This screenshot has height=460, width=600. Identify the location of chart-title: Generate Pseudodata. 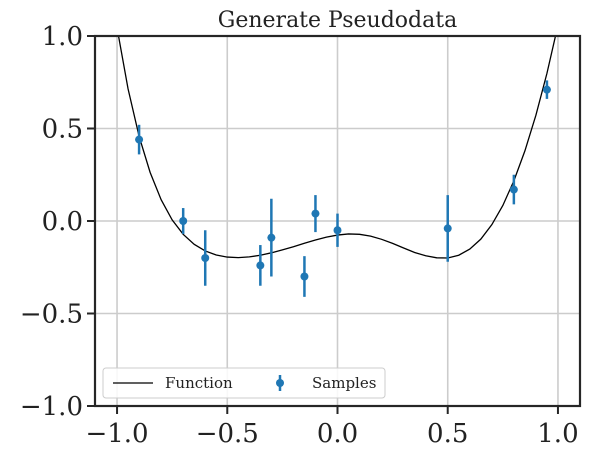
(337, 20).